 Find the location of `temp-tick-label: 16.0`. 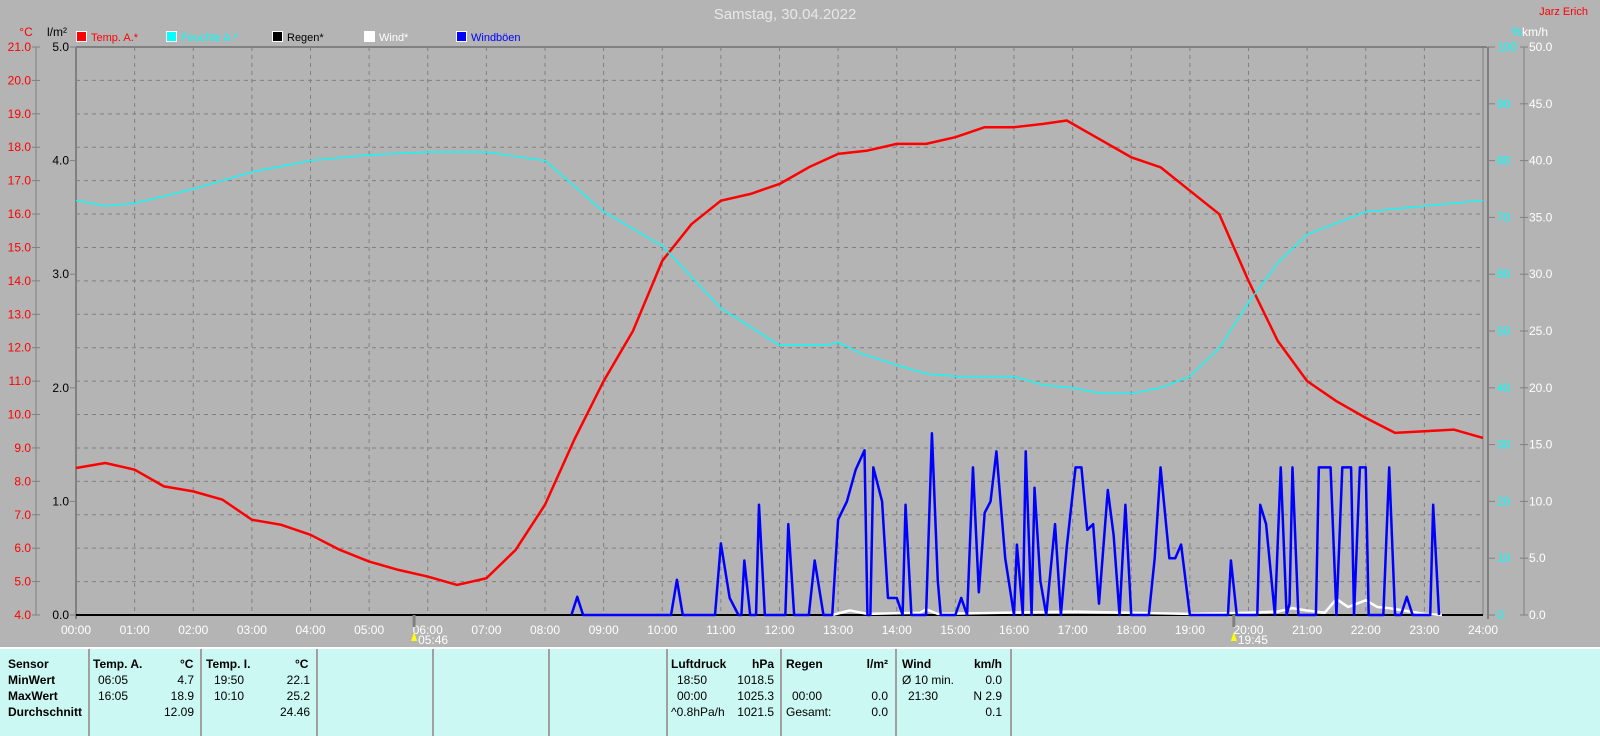

temp-tick-label: 16.0 is located at coordinates (20, 214).